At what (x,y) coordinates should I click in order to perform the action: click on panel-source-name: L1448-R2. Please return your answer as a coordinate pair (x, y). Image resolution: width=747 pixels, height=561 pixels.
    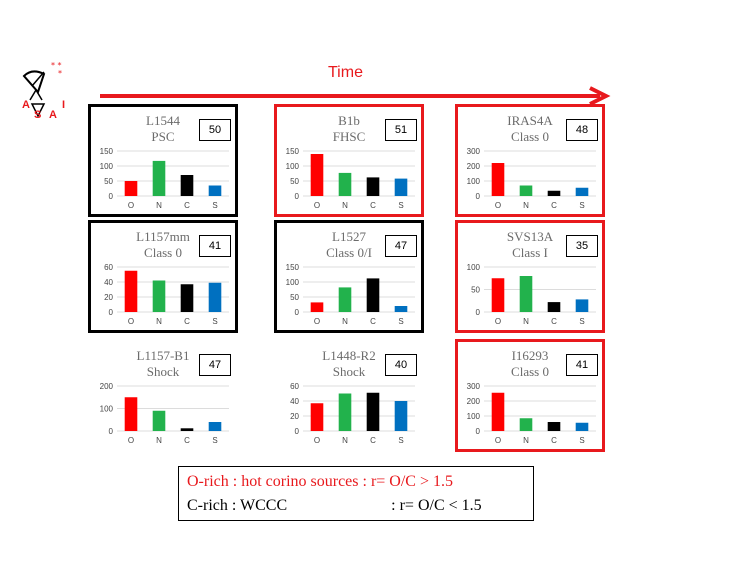
    Looking at the image, I should click on (349, 355).